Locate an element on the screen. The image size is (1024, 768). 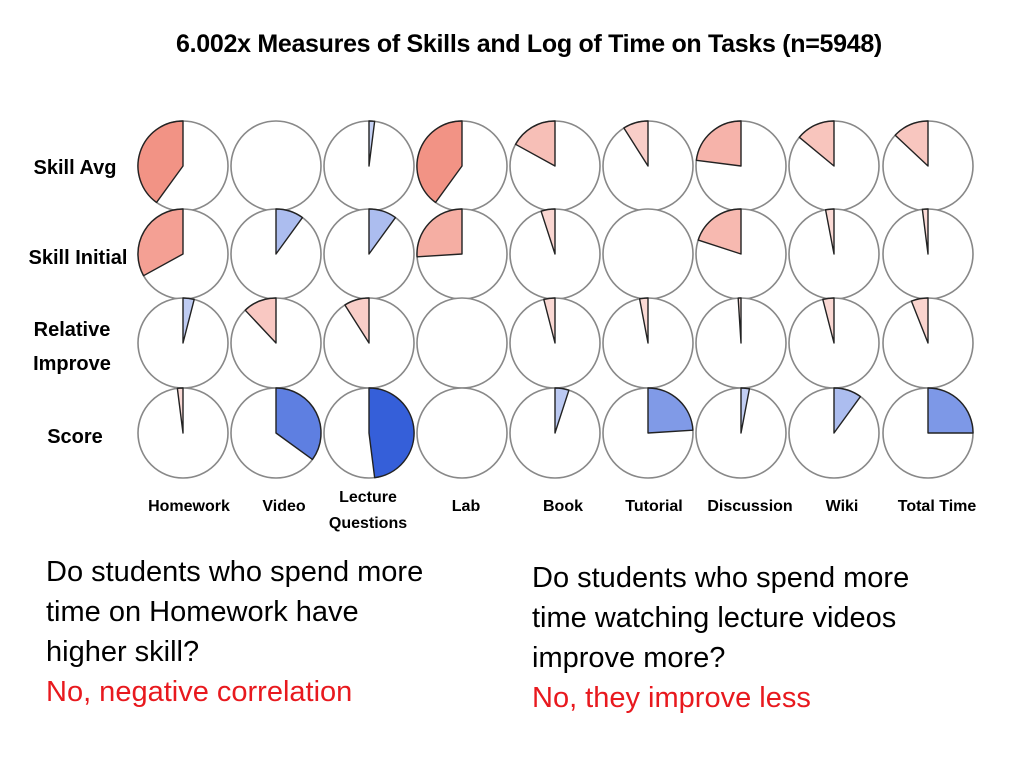
row-label-skill-initial: Skill Initial is located at coordinates (78, 258).